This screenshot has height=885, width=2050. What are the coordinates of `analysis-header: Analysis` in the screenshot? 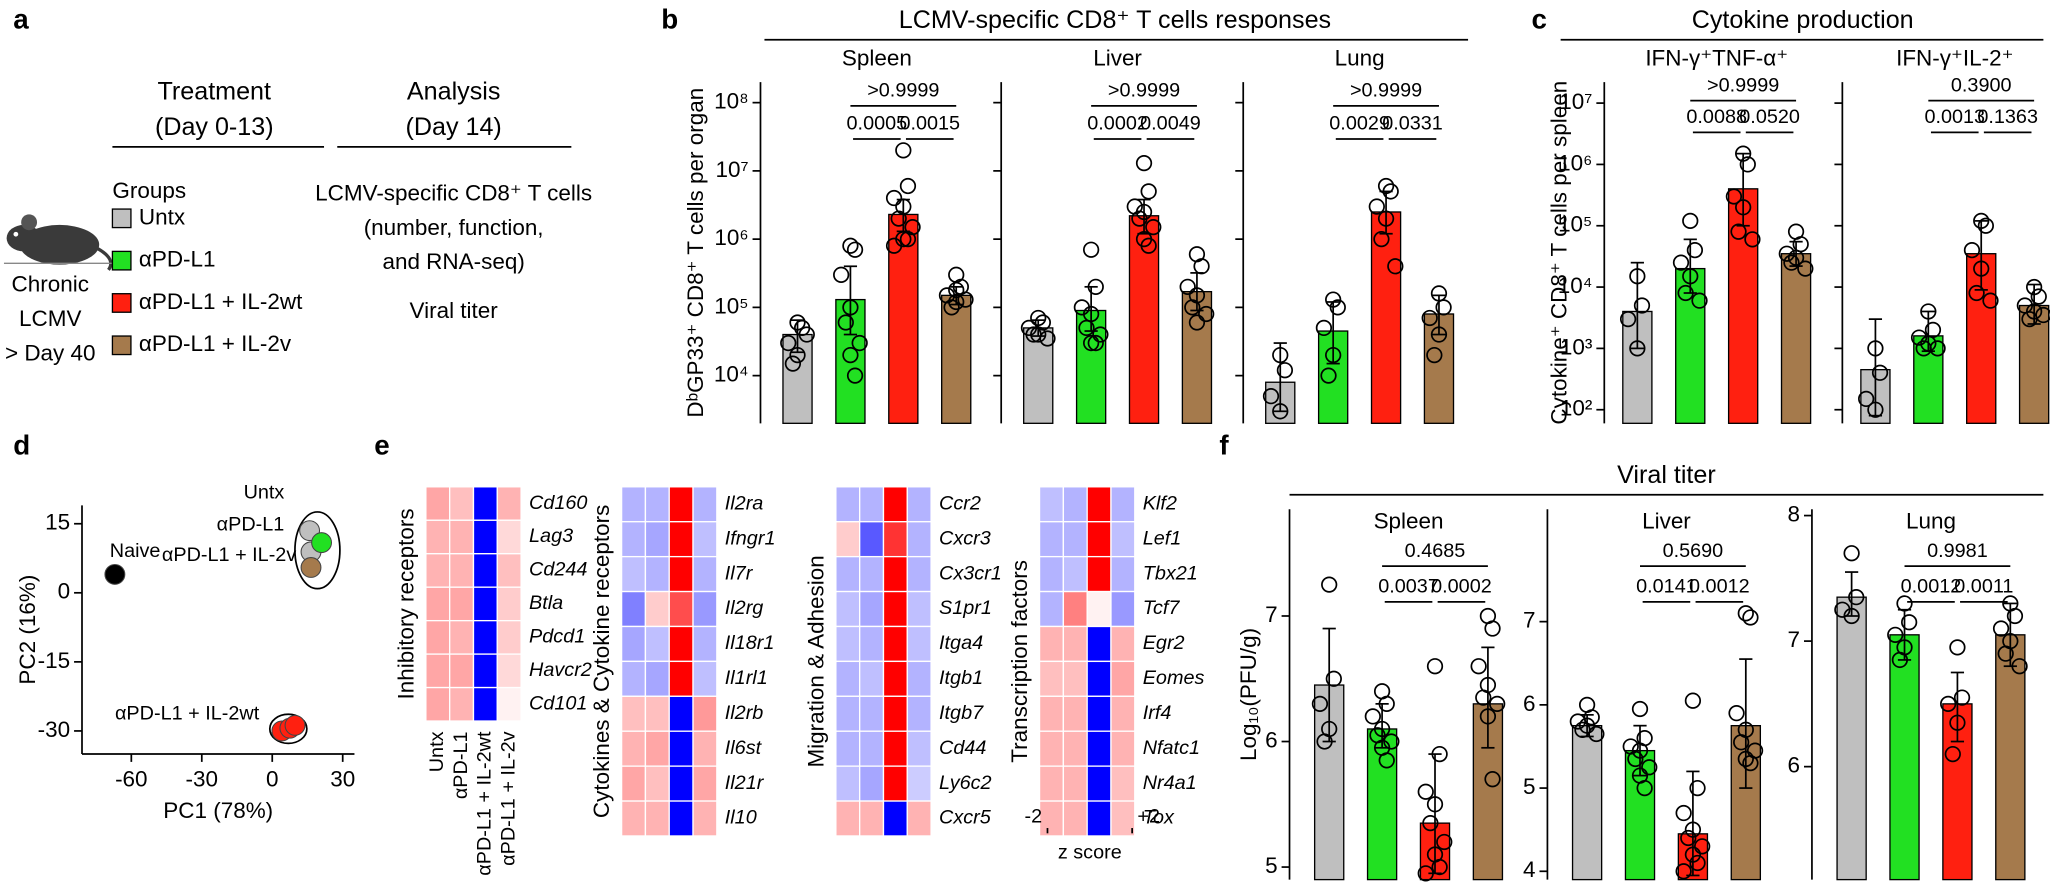 It's located at (454, 91).